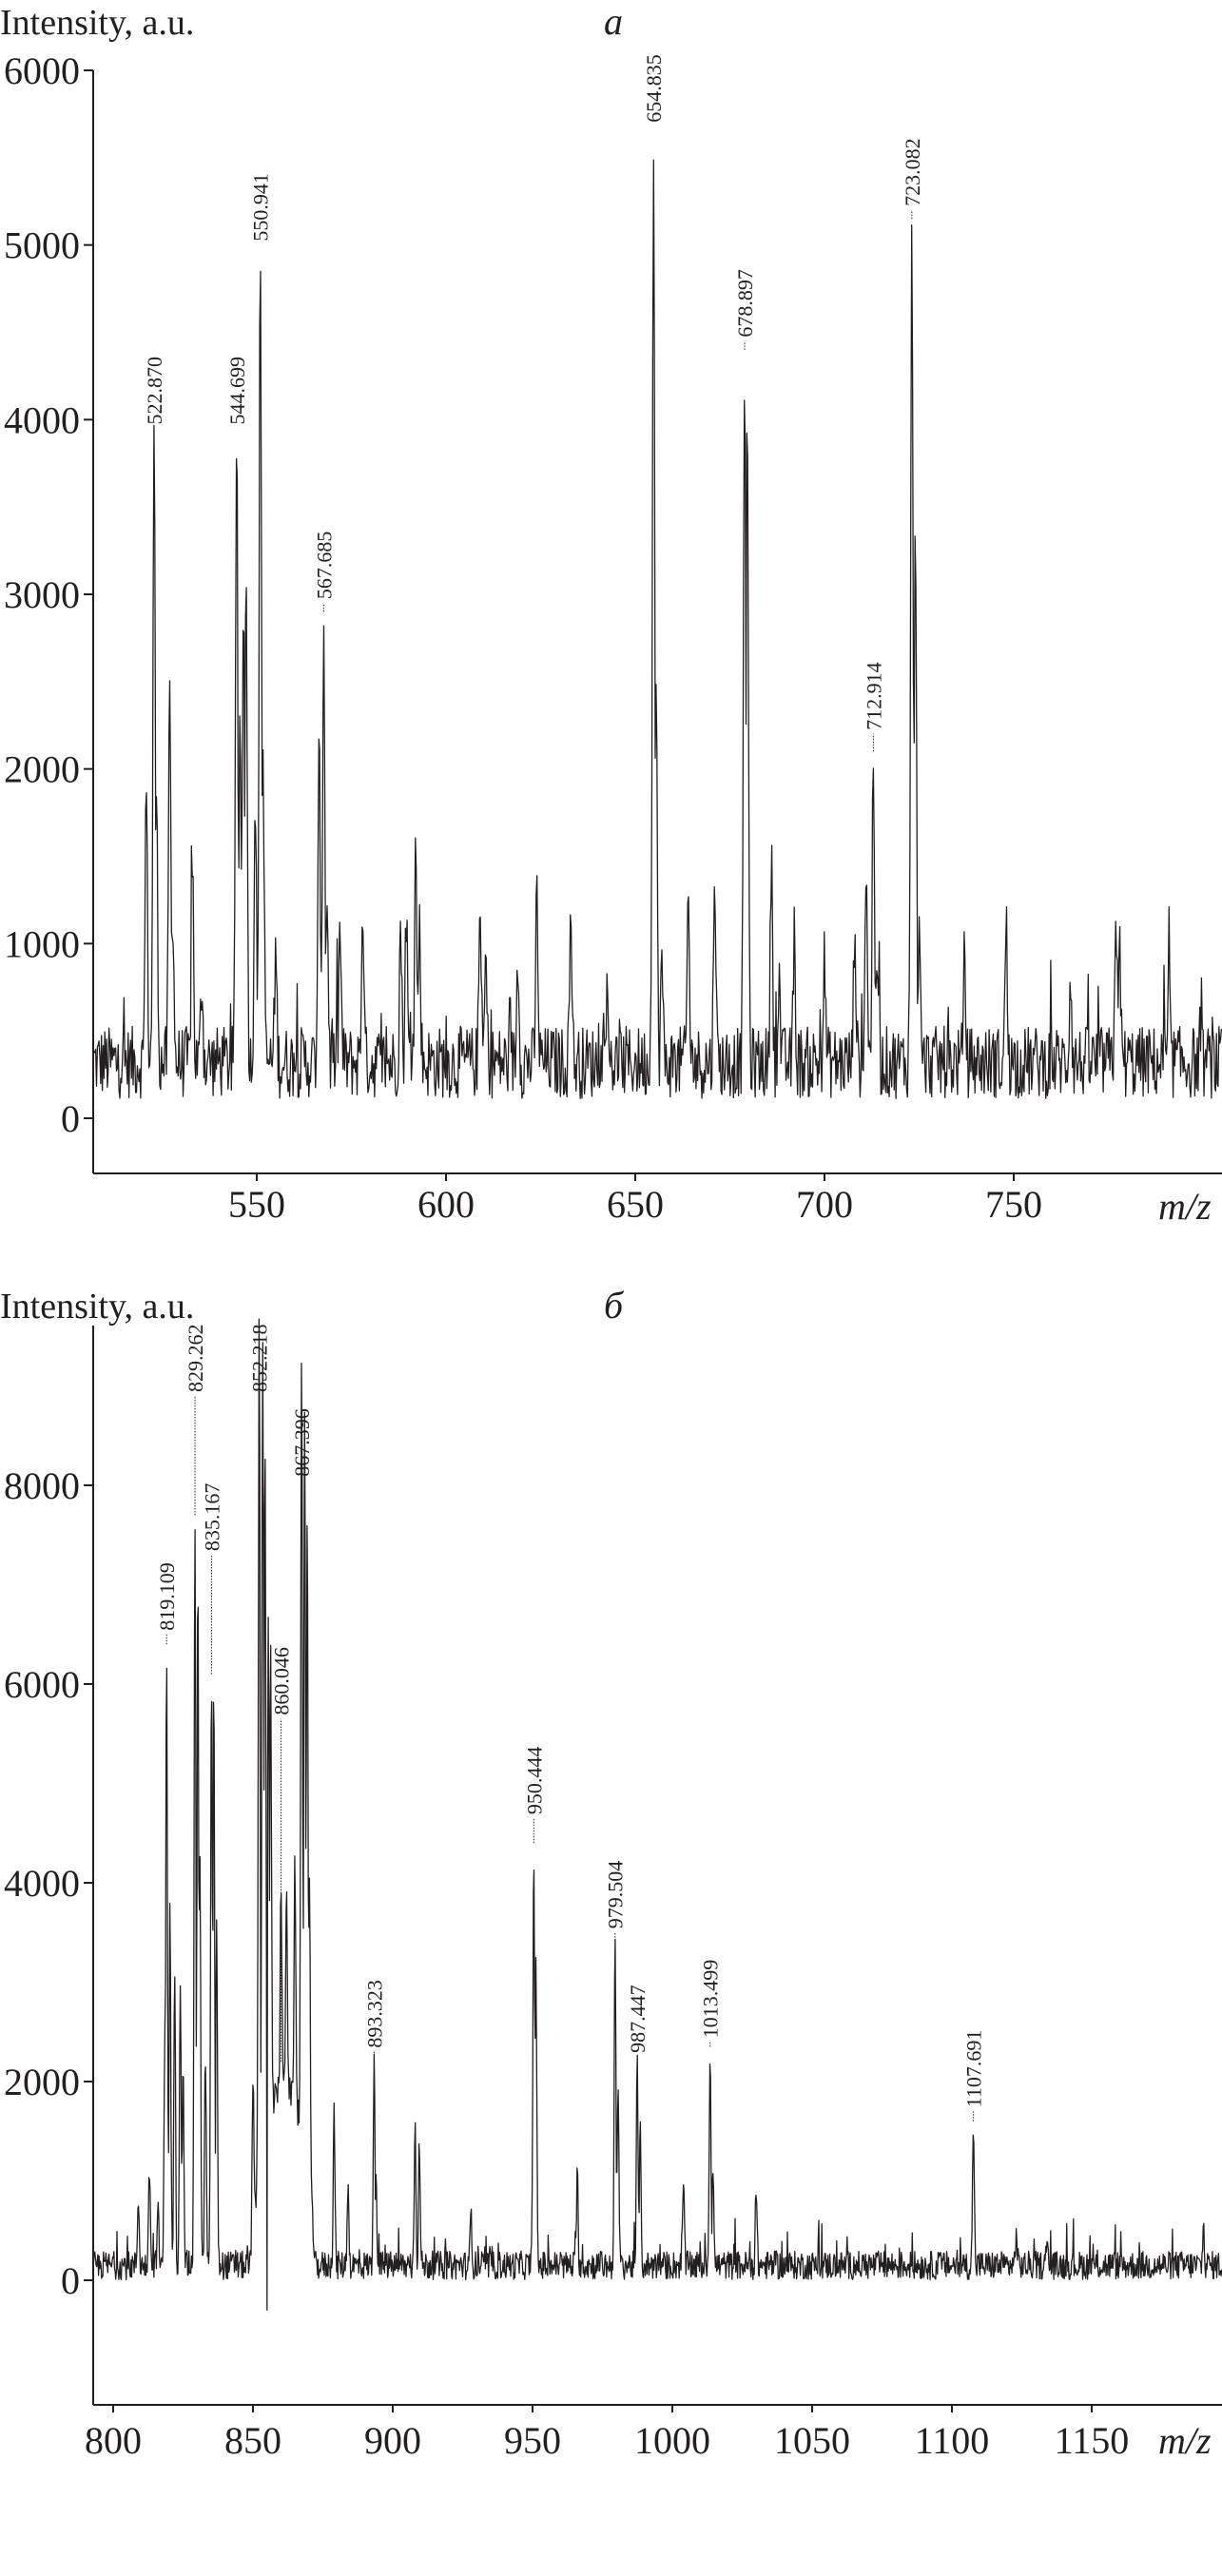  I want to click on x-tick-label: 750, so click(1013, 1204).